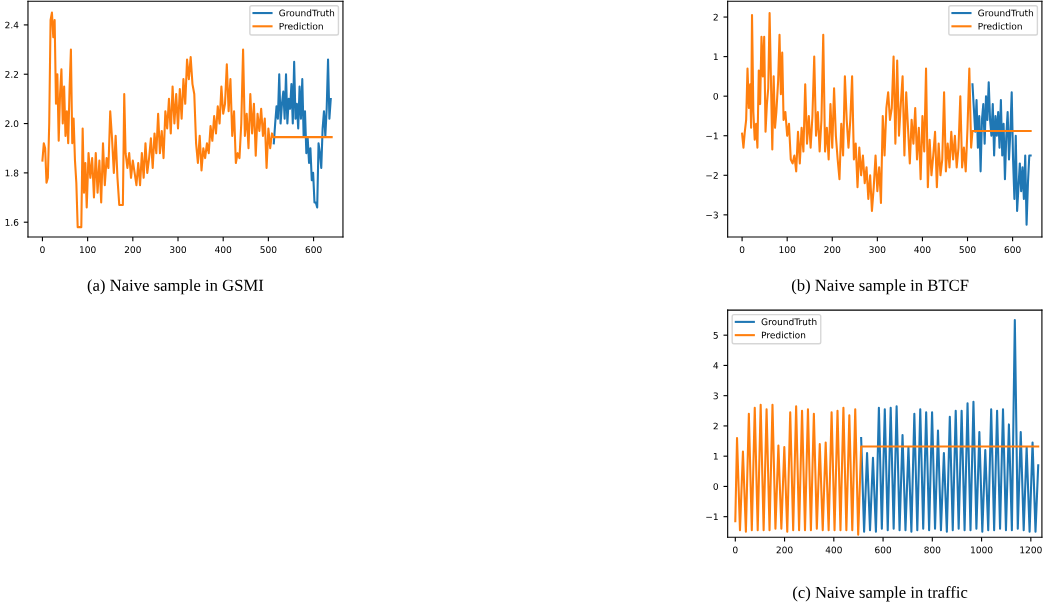 This screenshot has width=1044, height=614. What do you see at coordinates (880, 594) in the screenshot?
I see `text: (c) Naive sample in traffic` at bounding box center [880, 594].